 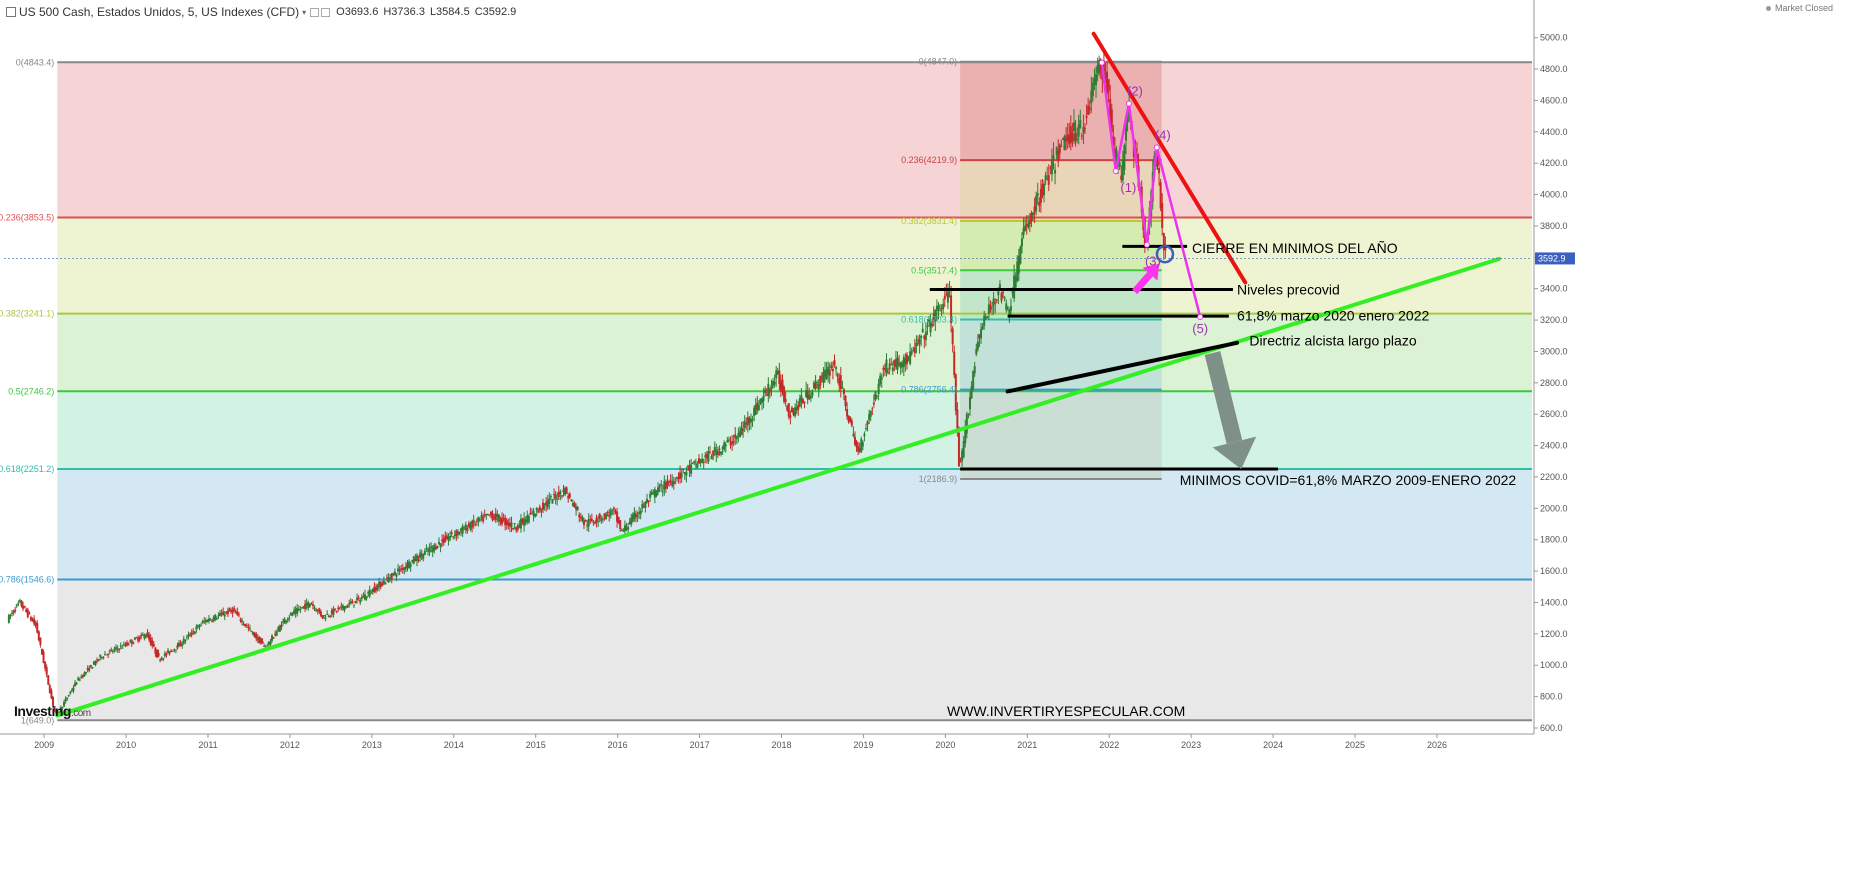 I want to click on settings-icon, so click(x=315, y=12).